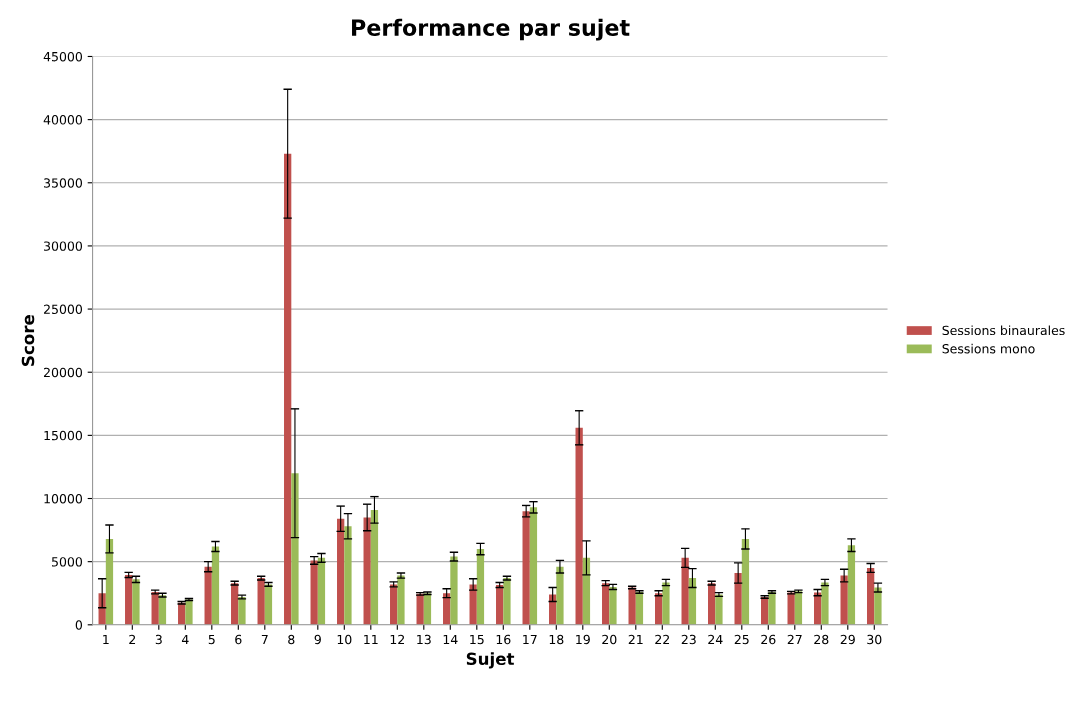  I want to click on x-tick-label: 27, so click(794, 639).